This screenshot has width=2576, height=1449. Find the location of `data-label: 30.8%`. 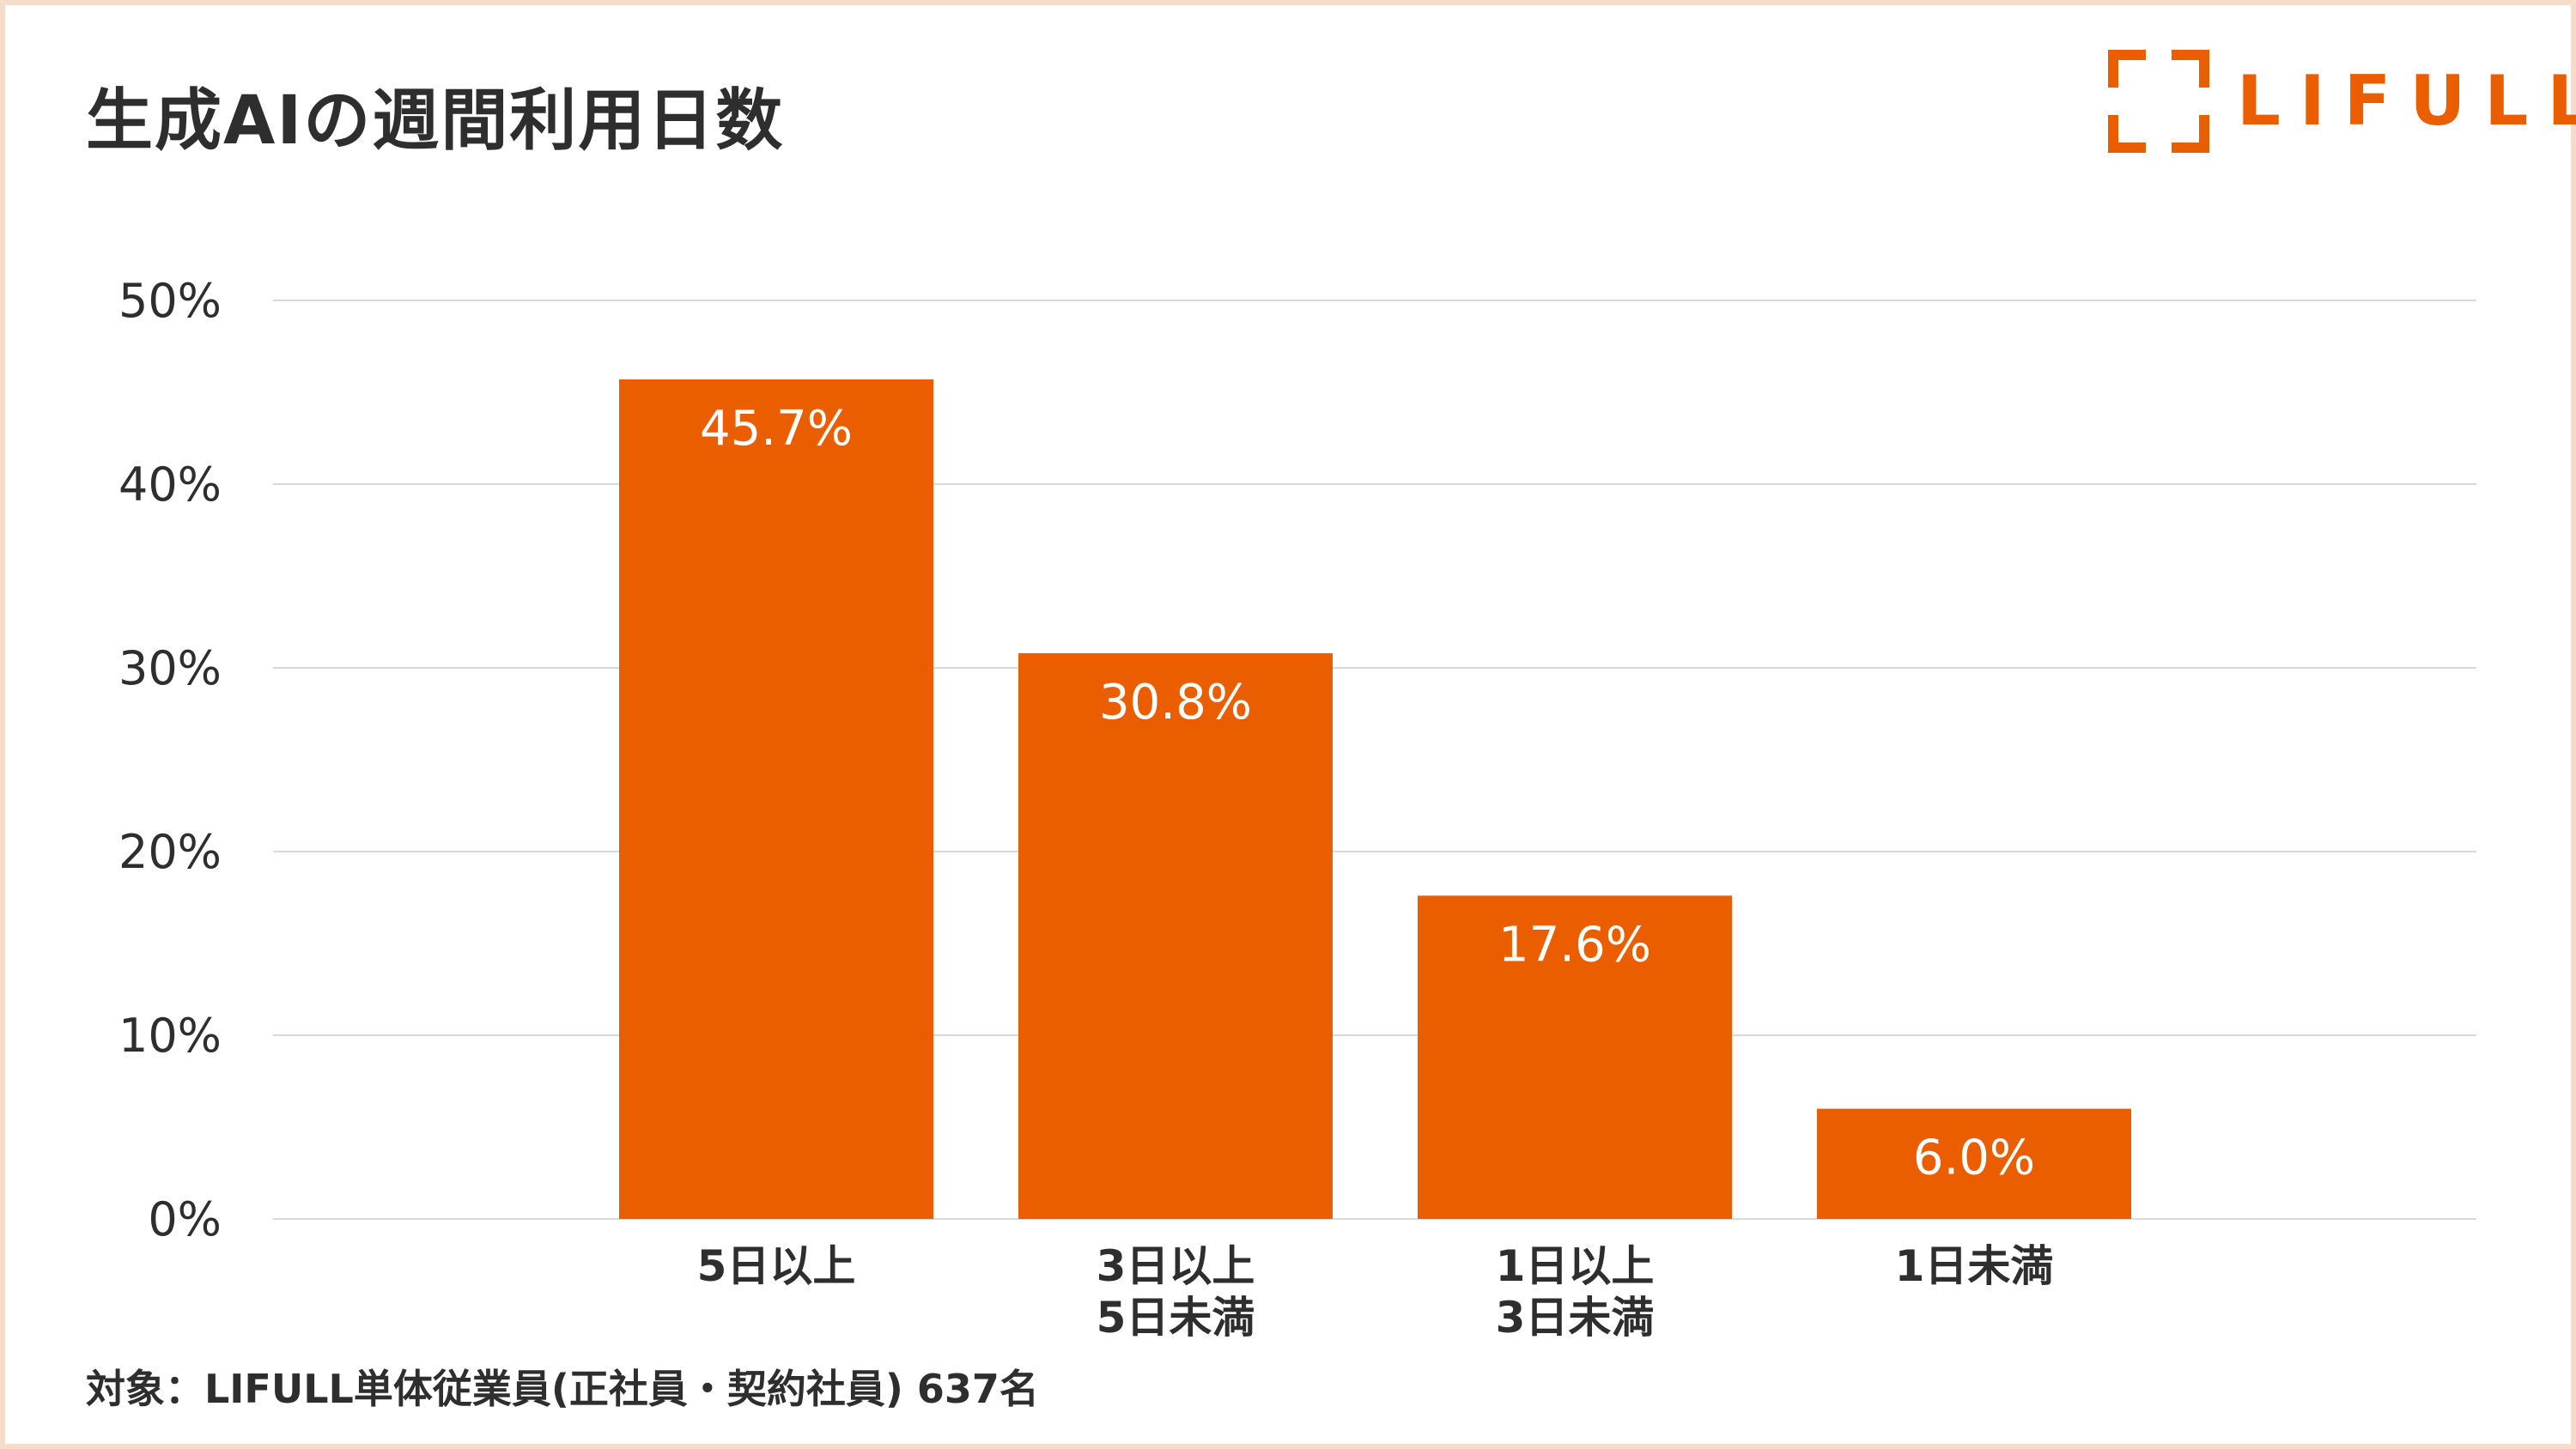

data-label: 30.8% is located at coordinates (1175, 703).